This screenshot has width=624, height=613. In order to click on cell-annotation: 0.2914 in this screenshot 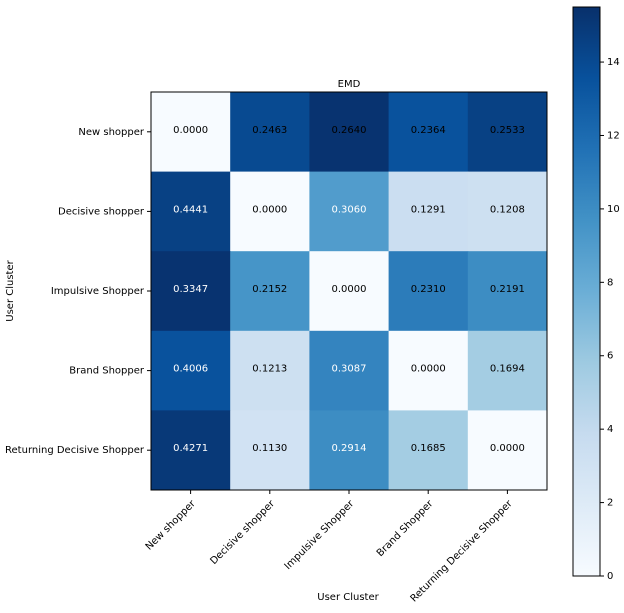, I will do `click(349, 448)`.